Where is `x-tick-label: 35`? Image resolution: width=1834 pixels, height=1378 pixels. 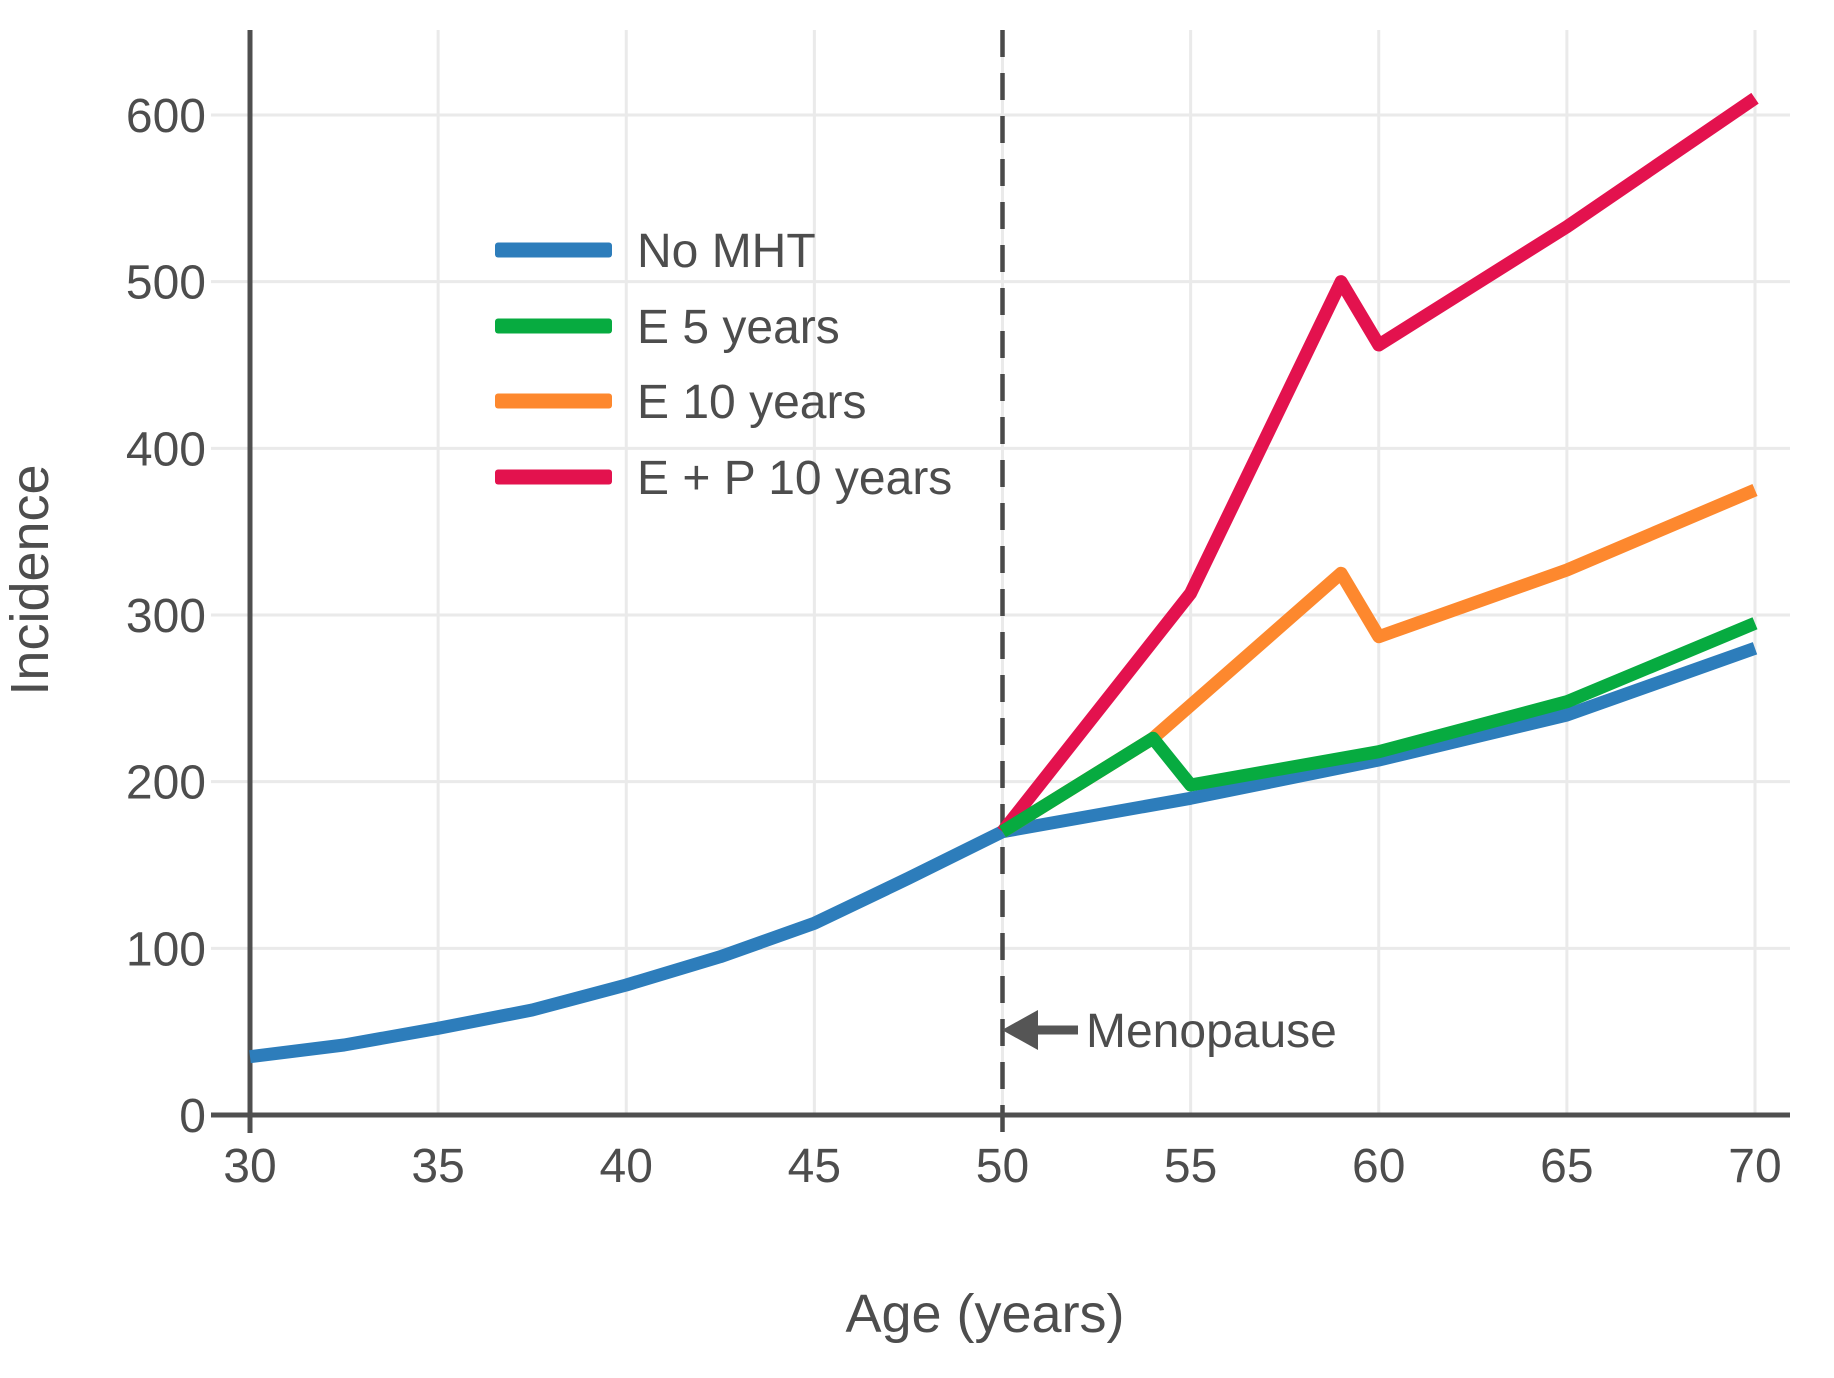
x-tick-label: 35 is located at coordinates (437, 1166).